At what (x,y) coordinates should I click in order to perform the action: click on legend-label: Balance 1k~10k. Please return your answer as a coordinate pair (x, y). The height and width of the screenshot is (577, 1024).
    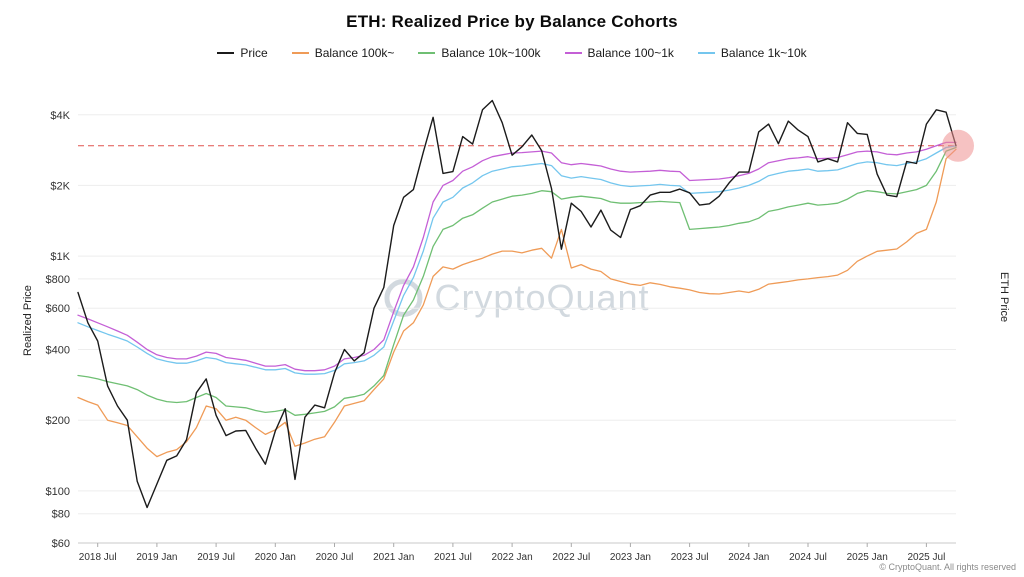
    Looking at the image, I should click on (763, 53).